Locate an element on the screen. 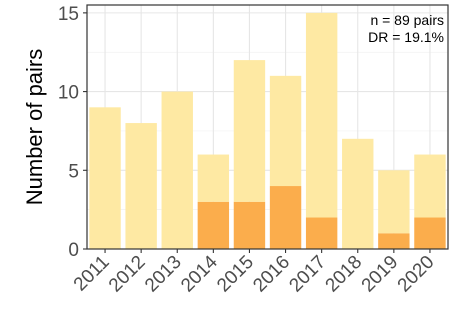 The image size is (459, 320). x-tick-label: 2012 is located at coordinates (127, 274).